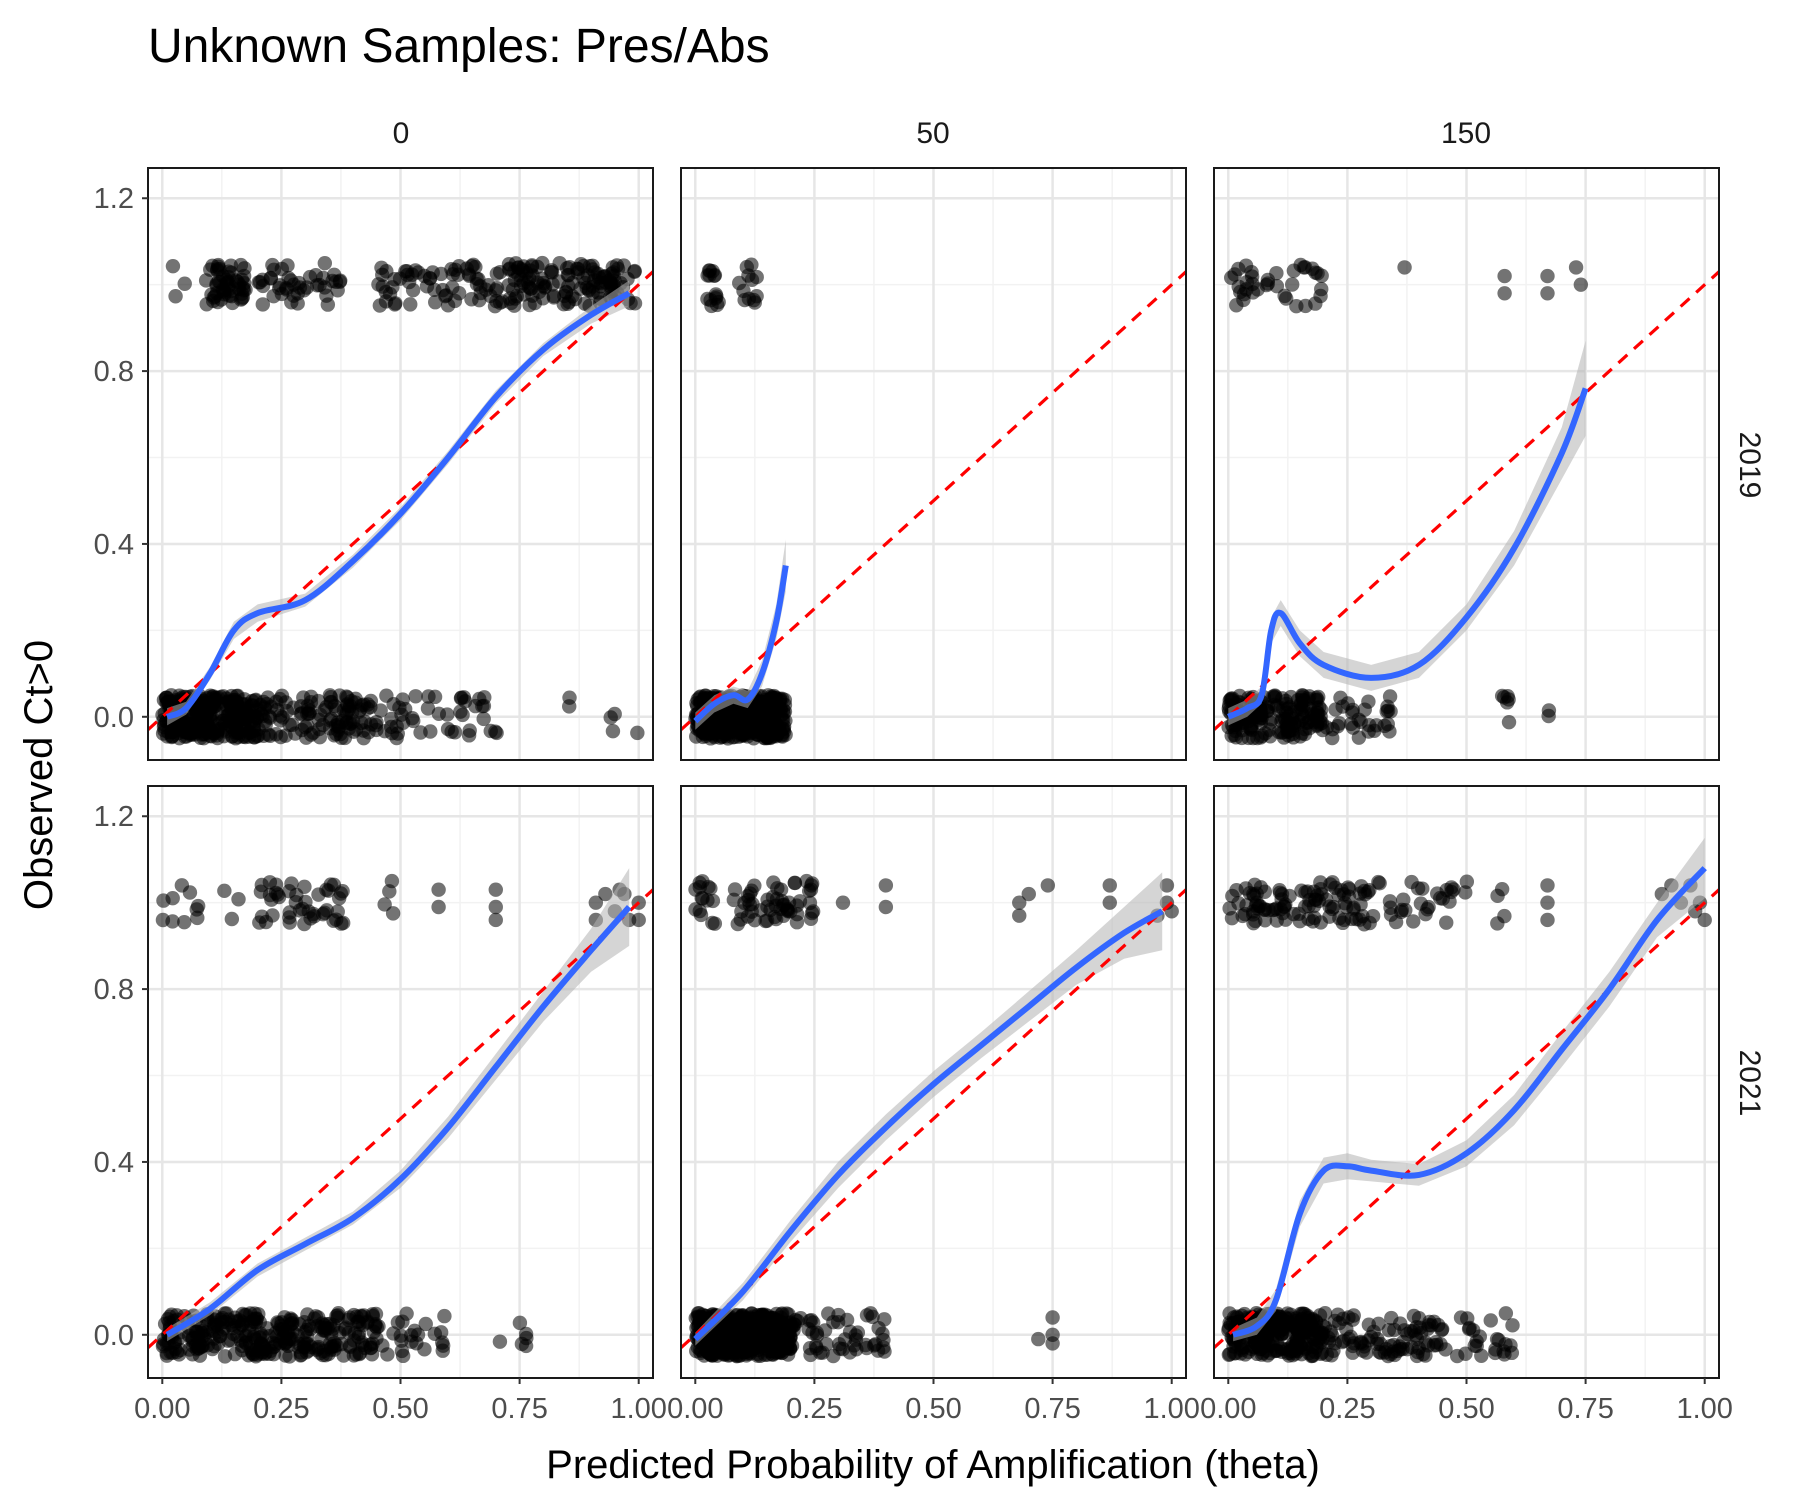 The image size is (1800, 1500). I want to click on facet-label-col-150: 150, so click(1466, 133).